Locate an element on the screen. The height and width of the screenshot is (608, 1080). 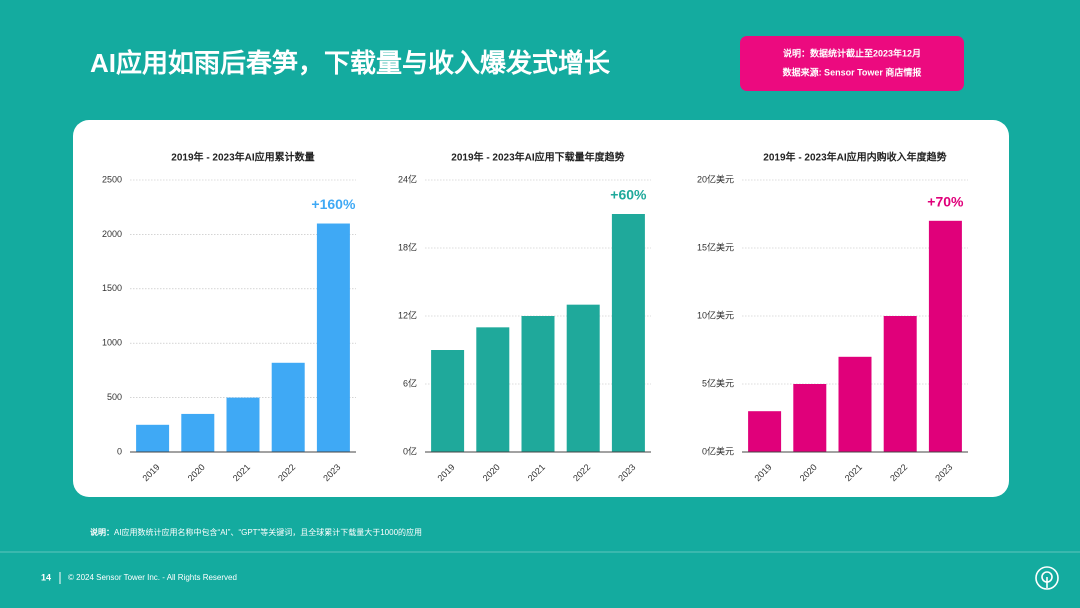
y-tick-label: 18亿 is located at coordinates (407, 246).